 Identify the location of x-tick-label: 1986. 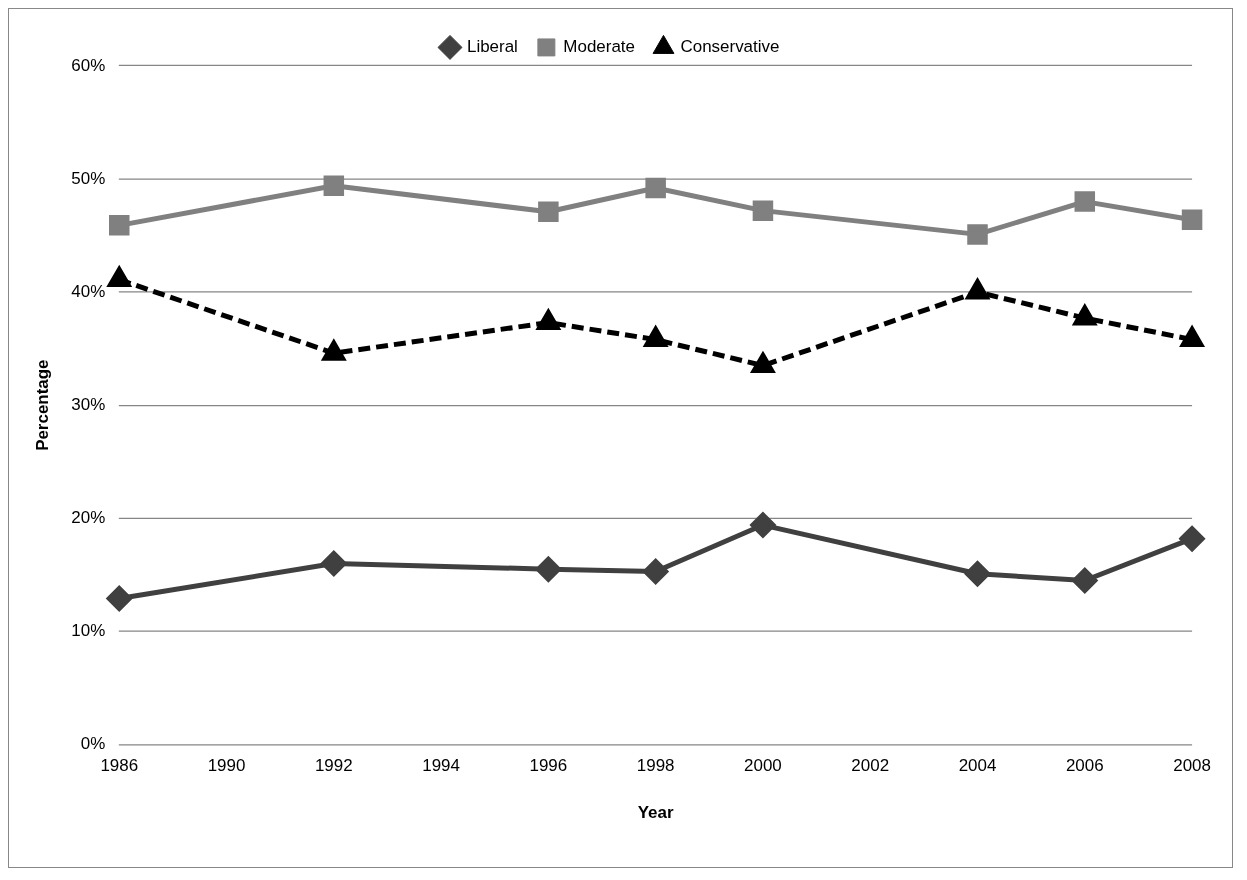
(119, 766).